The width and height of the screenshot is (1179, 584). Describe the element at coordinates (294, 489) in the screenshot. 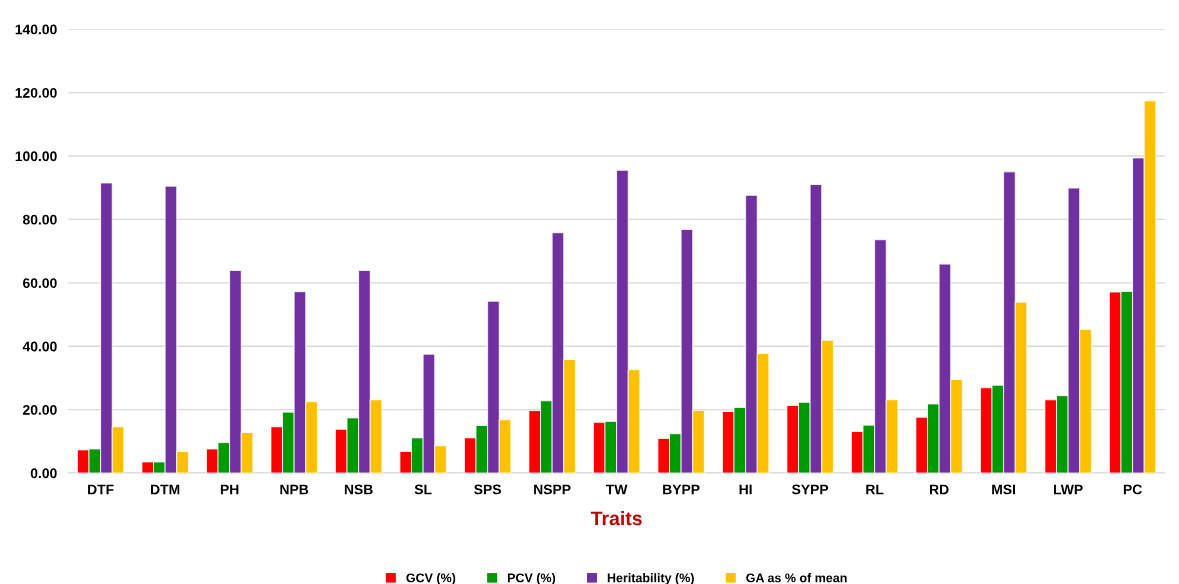

I see `x-tick-label: NPB` at that location.